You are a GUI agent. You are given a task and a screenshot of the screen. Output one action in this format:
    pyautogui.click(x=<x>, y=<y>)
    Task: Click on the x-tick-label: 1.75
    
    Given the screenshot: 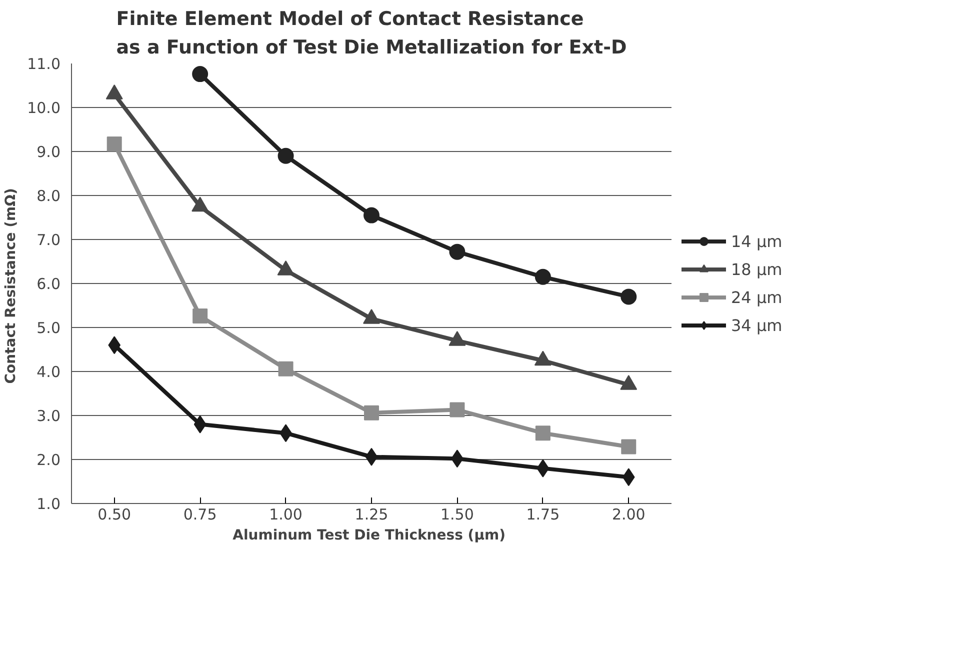 What is the action you would take?
    pyautogui.click(x=543, y=515)
    